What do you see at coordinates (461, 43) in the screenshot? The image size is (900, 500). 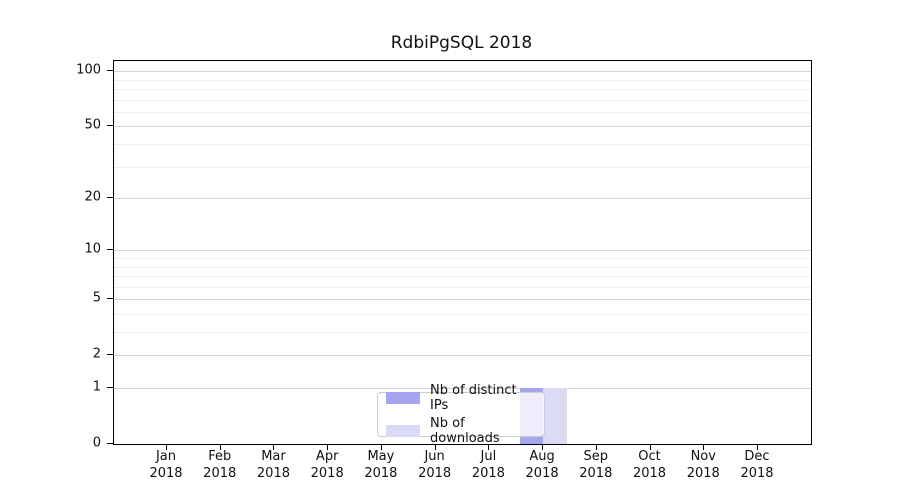 I see `chart-title: RdbiPgSQL 2018` at bounding box center [461, 43].